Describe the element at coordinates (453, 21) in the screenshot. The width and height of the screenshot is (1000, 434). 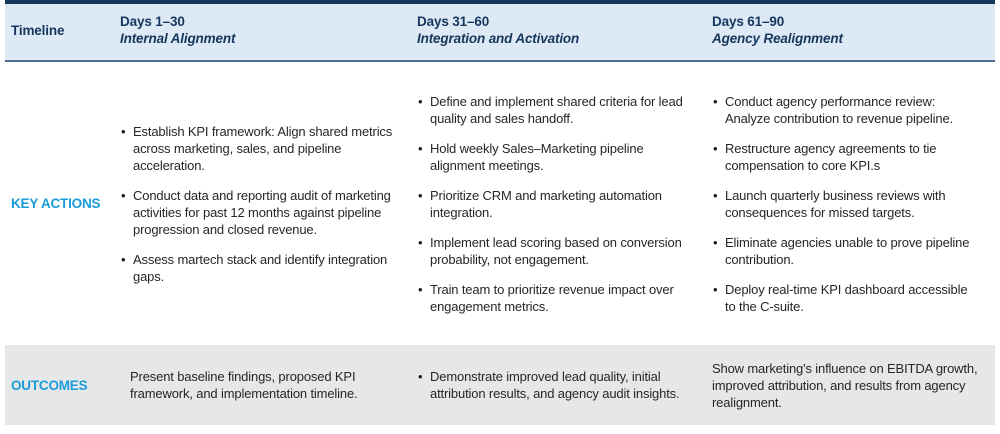
I see `phase-days: Days 31–60` at that location.